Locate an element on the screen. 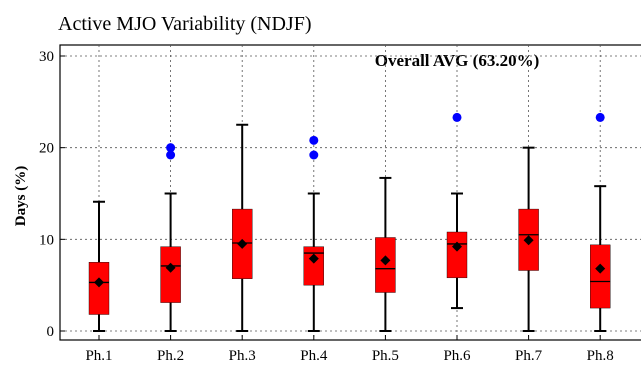 The width and height of the screenshot is (641, 368). x-tick-label: Ph.7 is located at coordinates (529, 355).